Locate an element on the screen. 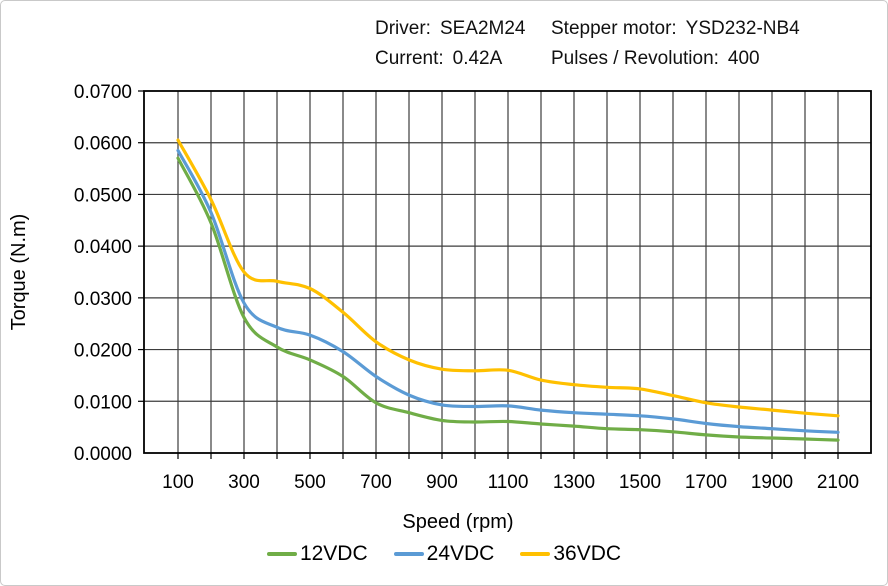 Image resolution: width=888 pixels, height=586 pixels. x-axis-title: Speed (rpm) is located at coordinates (457, 522).